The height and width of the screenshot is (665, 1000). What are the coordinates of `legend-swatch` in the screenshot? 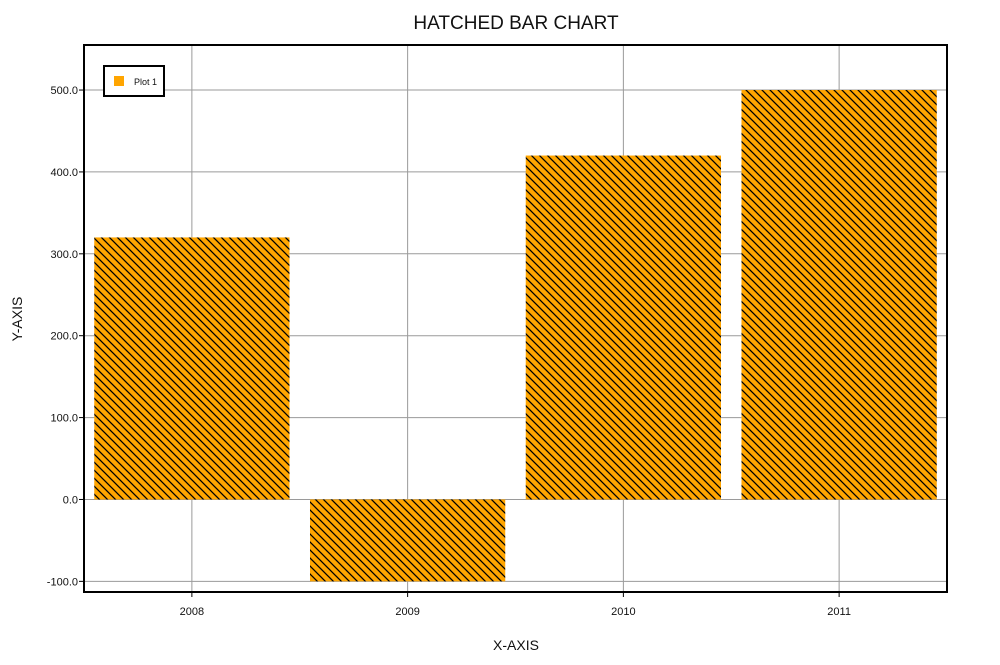 It's located at (119, 81).